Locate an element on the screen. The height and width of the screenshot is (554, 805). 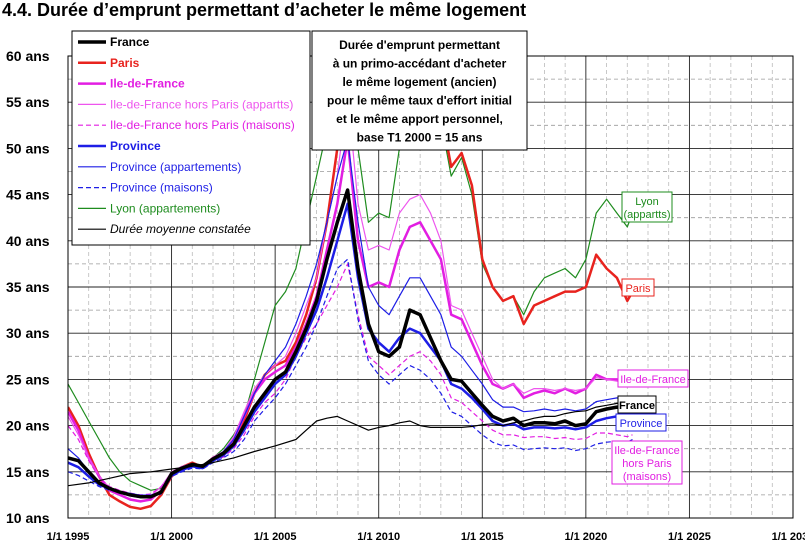
end-label-text: France is located at coordinates (637, 406).